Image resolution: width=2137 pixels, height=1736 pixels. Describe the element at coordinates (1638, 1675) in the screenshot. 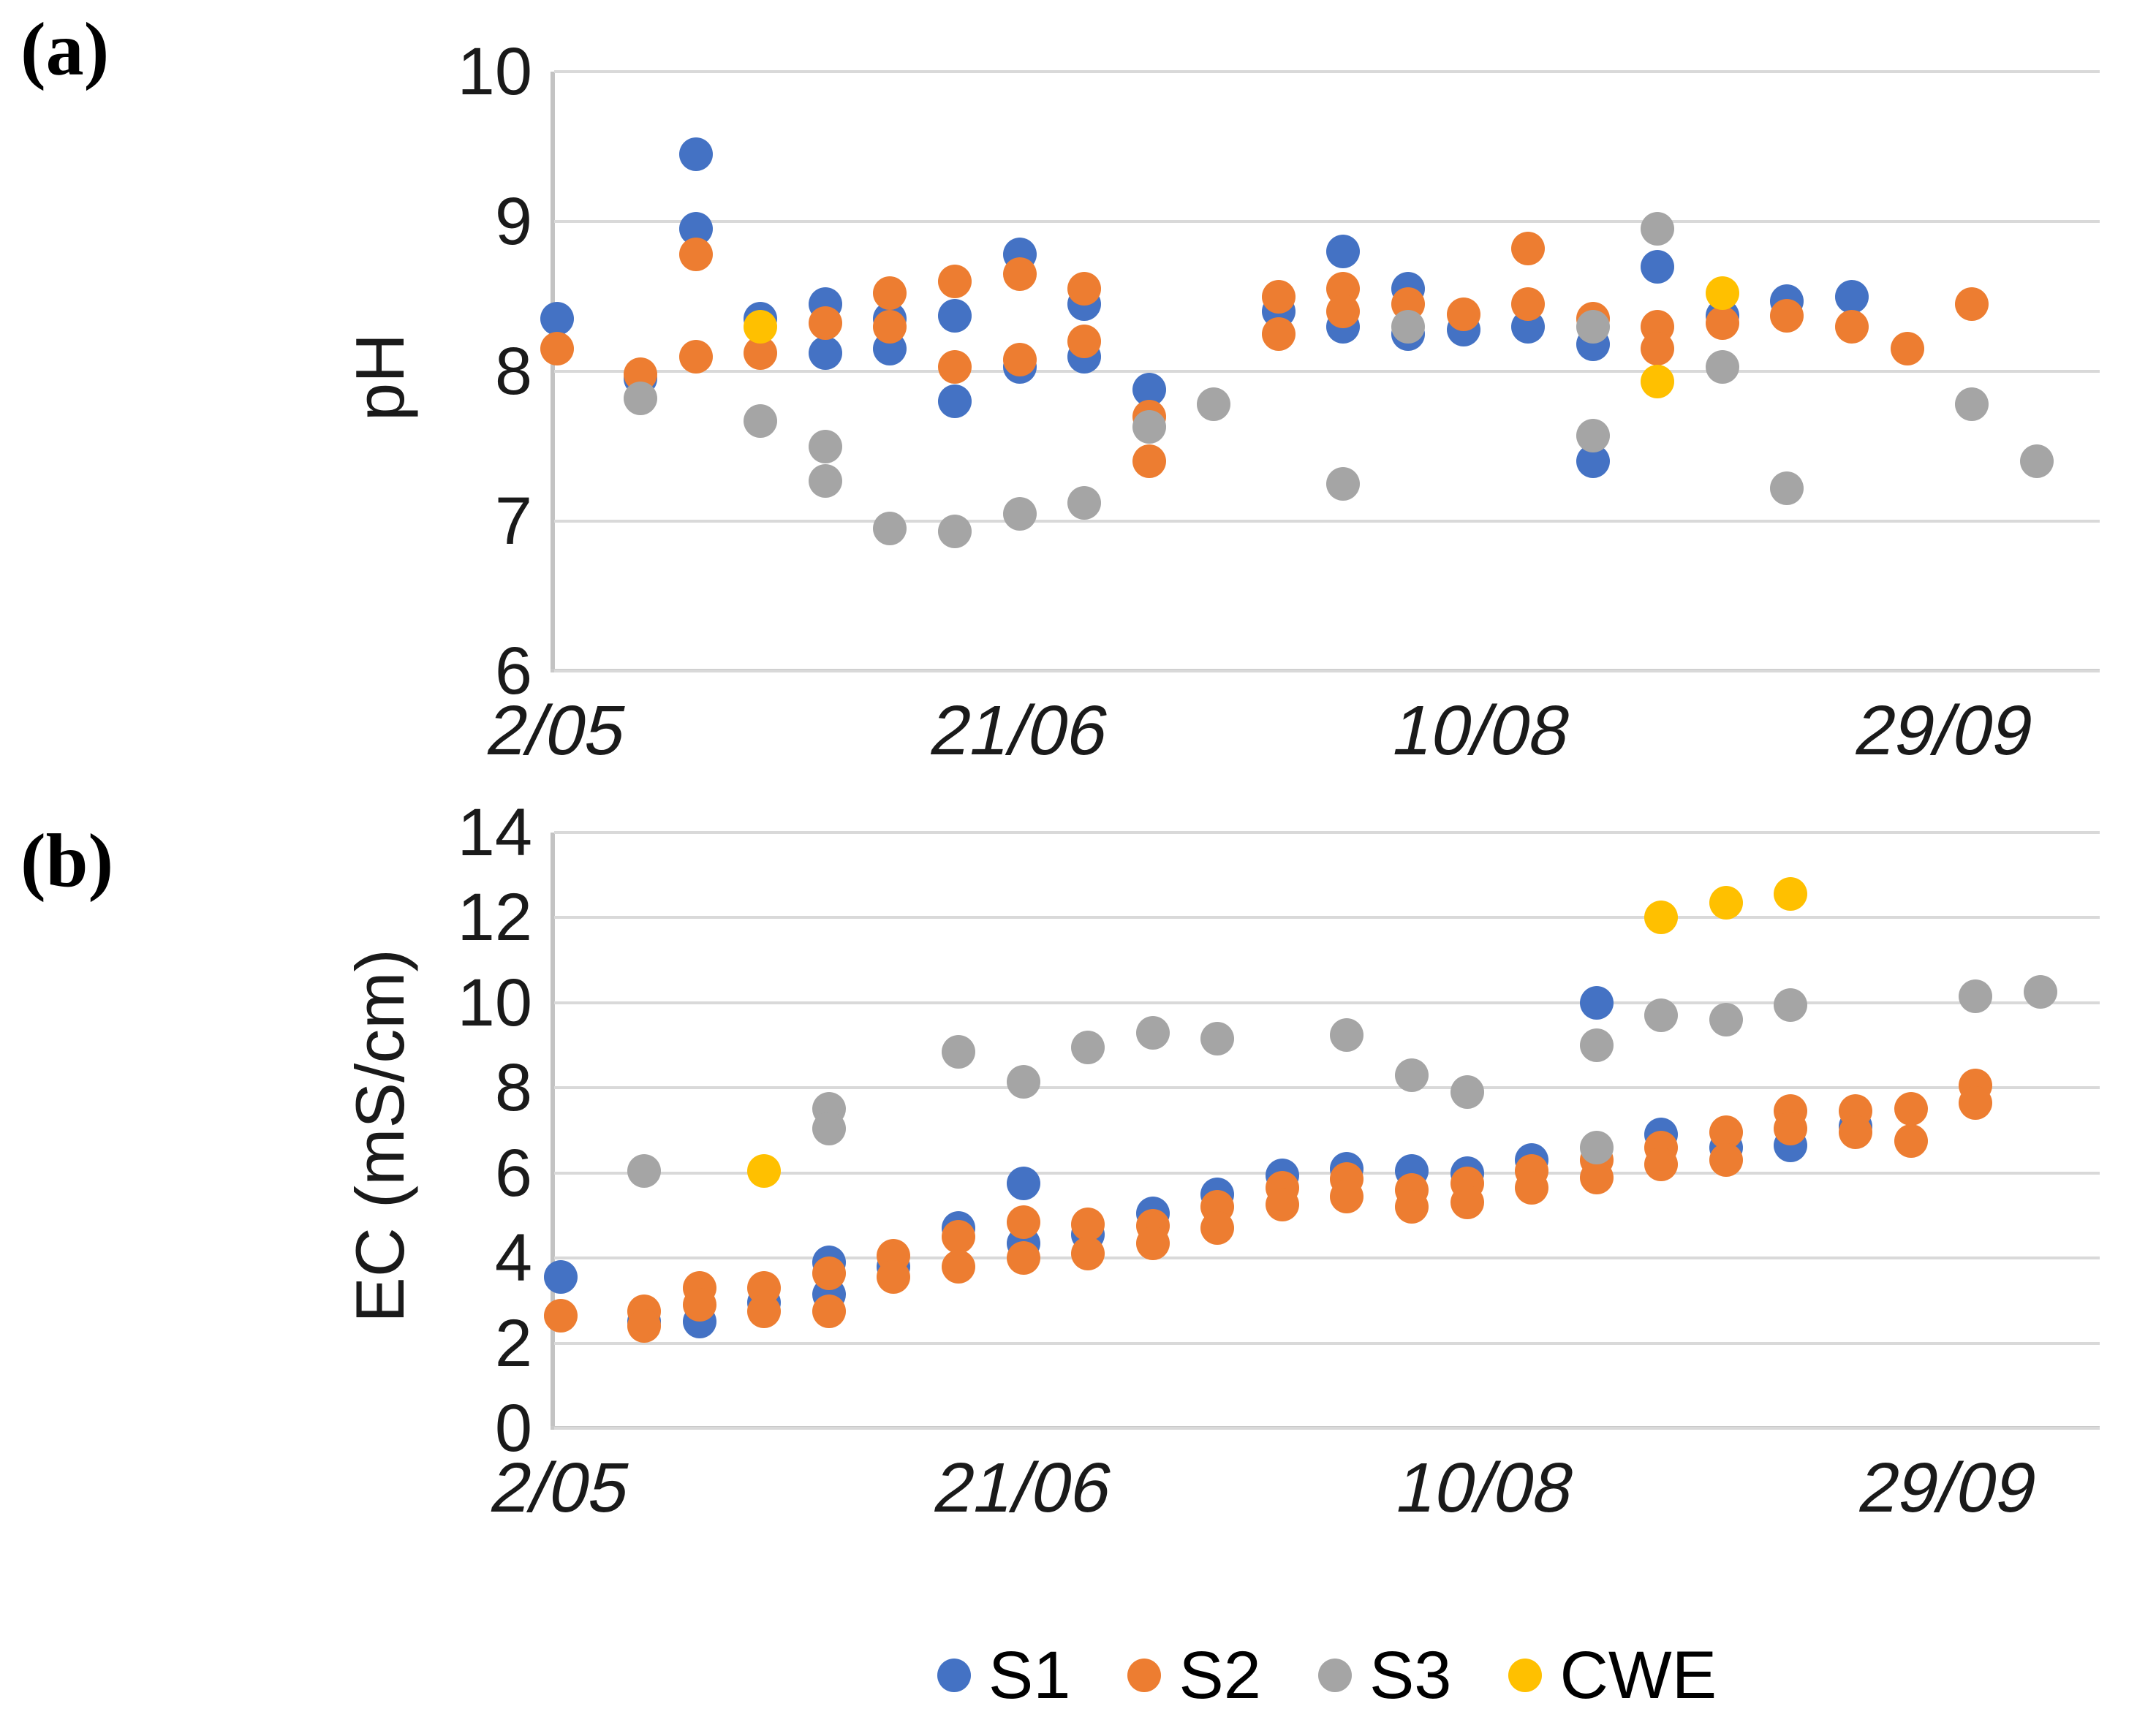

I see `legend-label-cwe: CWE` at that location.